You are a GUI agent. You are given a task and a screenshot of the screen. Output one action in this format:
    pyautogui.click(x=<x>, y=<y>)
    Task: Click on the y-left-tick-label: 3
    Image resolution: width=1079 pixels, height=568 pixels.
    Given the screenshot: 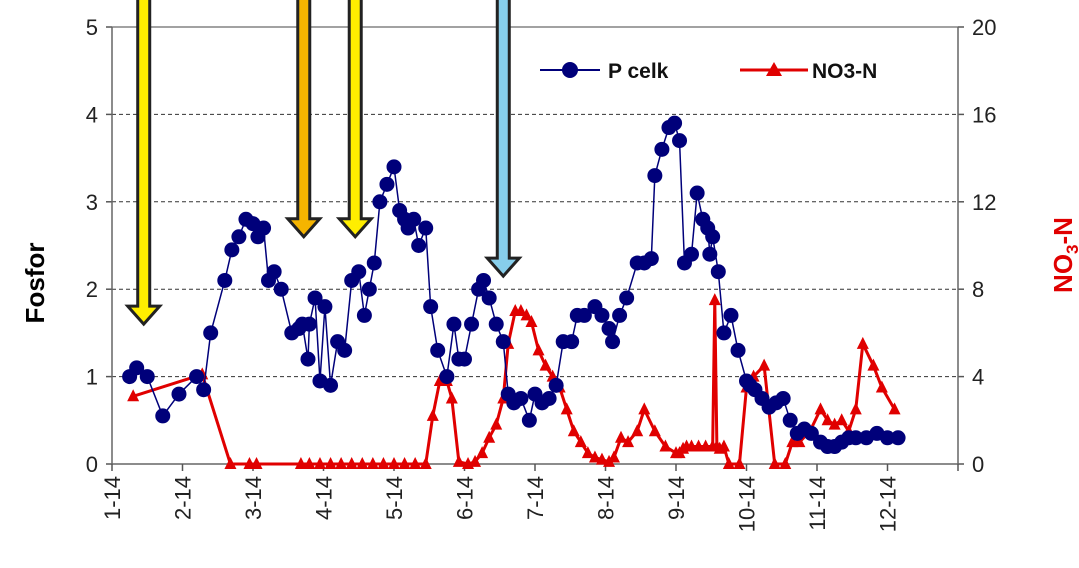 What is the action you would take?
    pyautogui.click(x=92, y=202)
    